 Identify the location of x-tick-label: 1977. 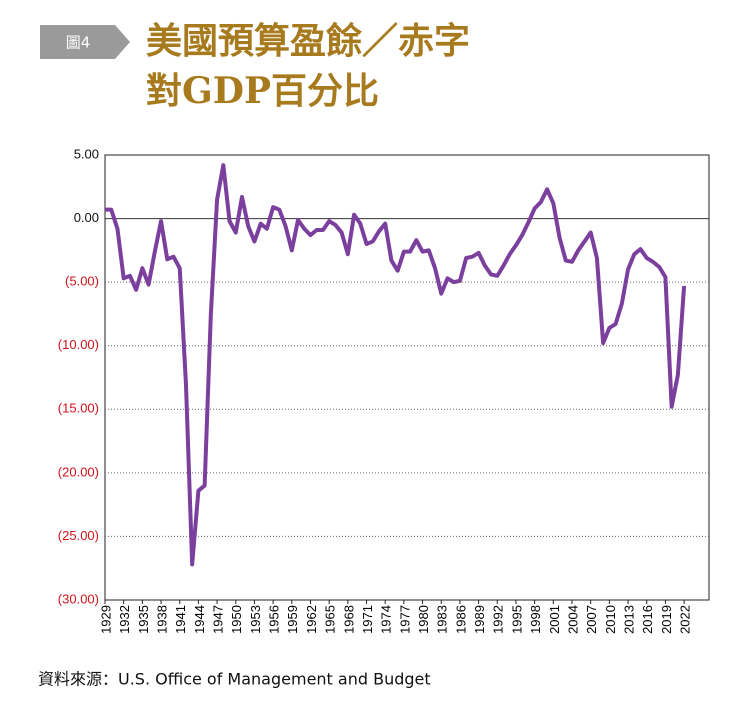
(404, 619).